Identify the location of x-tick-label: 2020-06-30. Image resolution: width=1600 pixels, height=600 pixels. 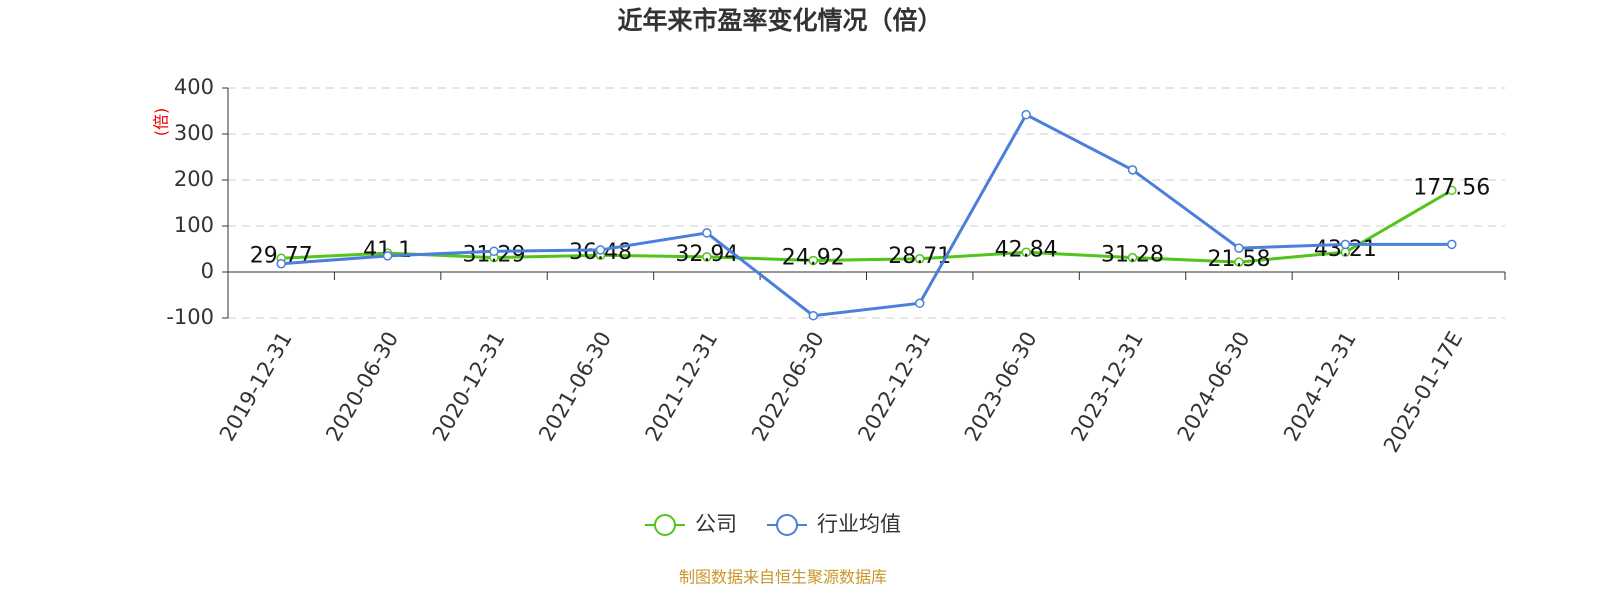
(362, 387).